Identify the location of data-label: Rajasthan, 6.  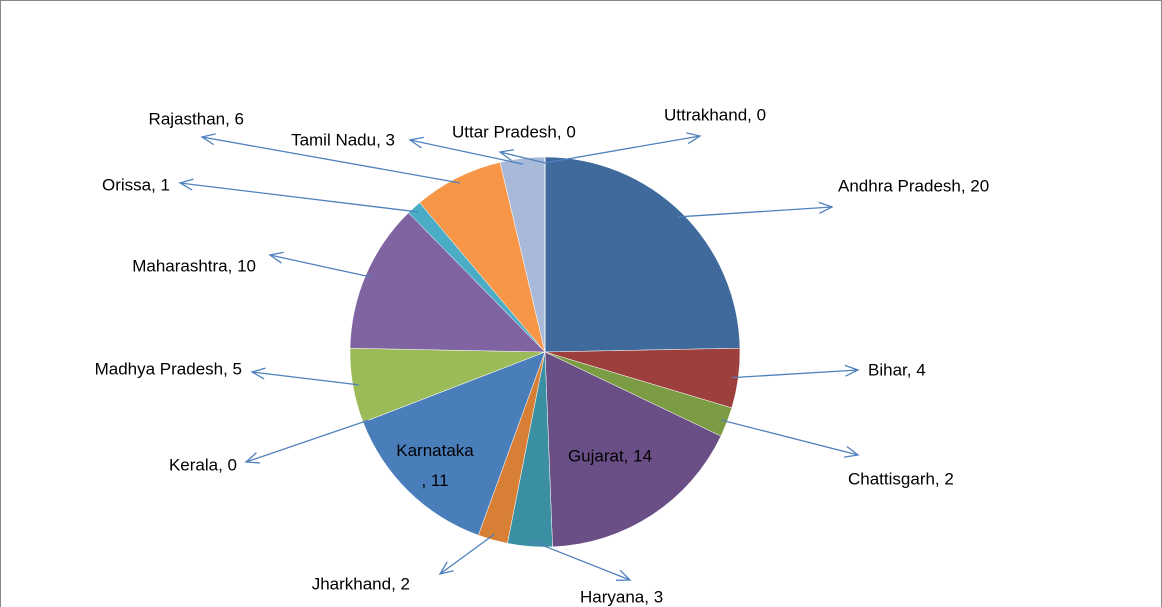
(196, 118).